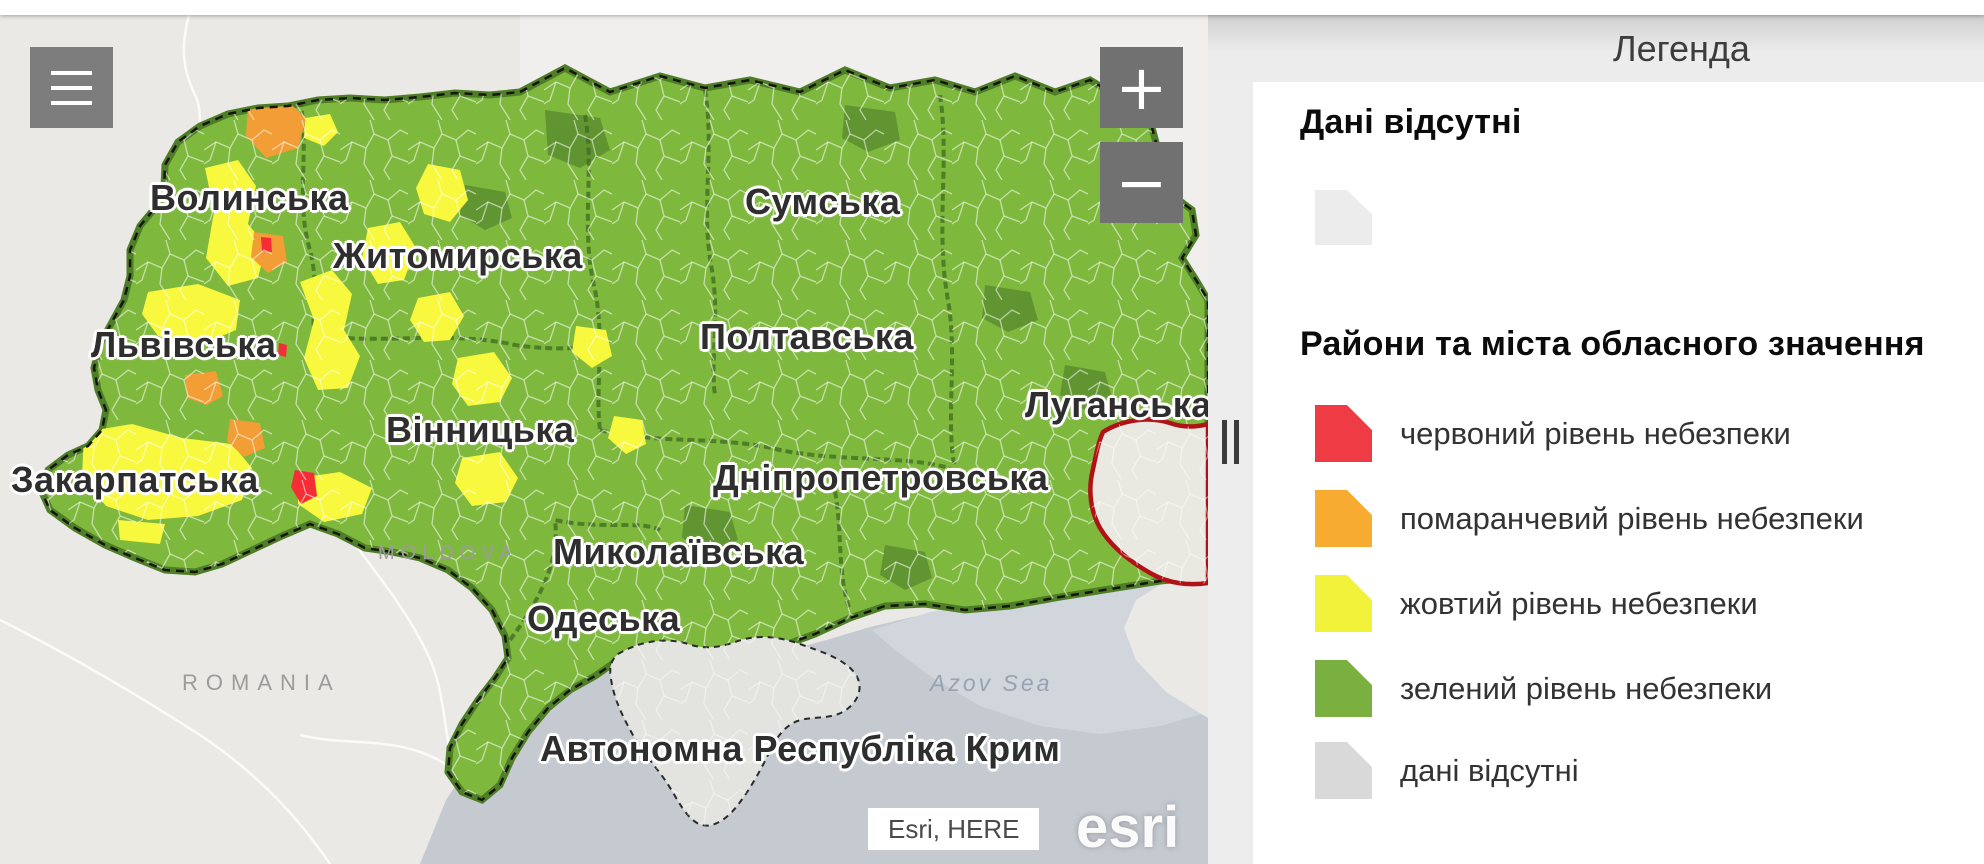 The image size is (1984, 864). Describe the element at coordinates (444, 553) in the screenshot. I see `basemap-label-moldova: MOLDOVA` at that location.